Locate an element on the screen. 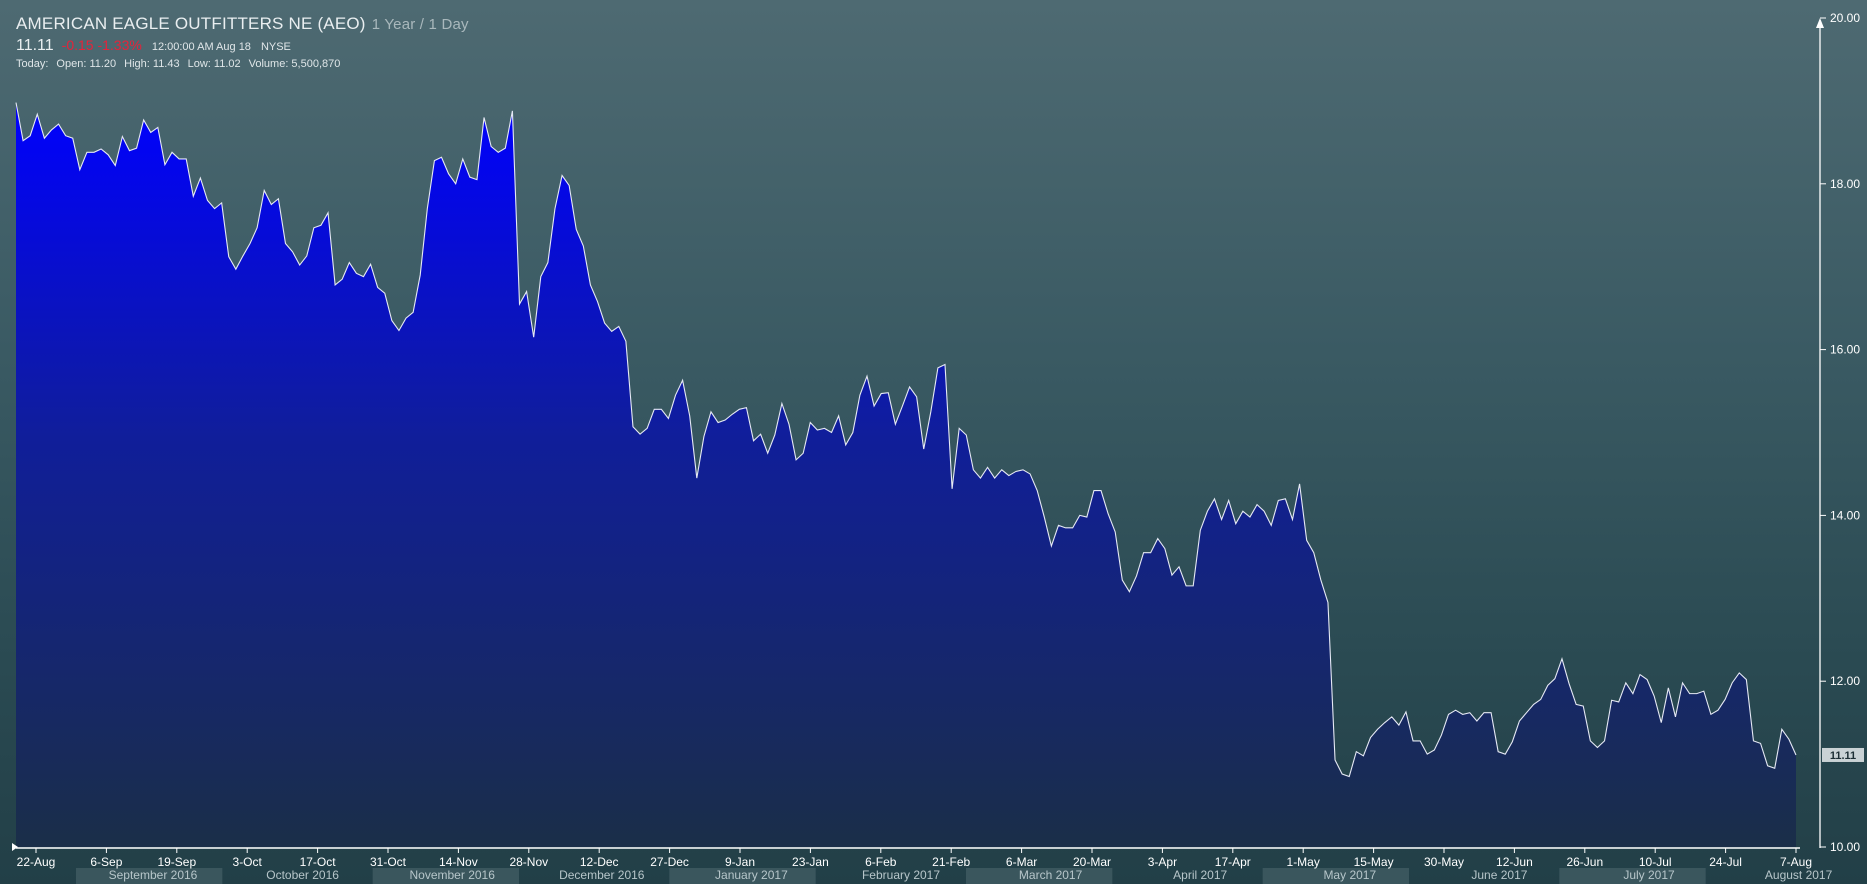 The height and width of the screenshot is (884, 1867). last-price-tag-label: 11.11 is located at coordinates (1843, 756).